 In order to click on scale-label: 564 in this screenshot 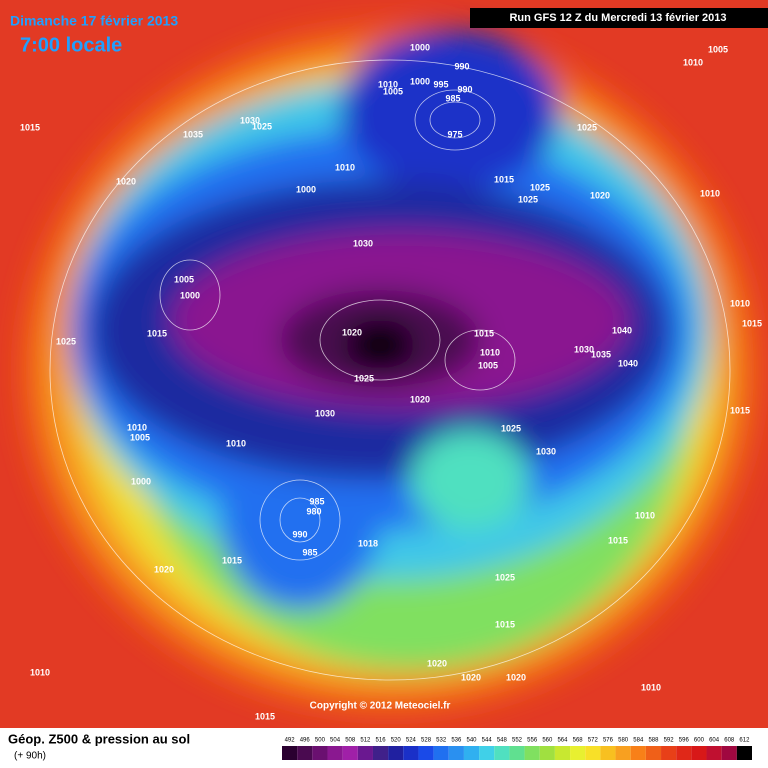, I will do `click(562, 741)`.